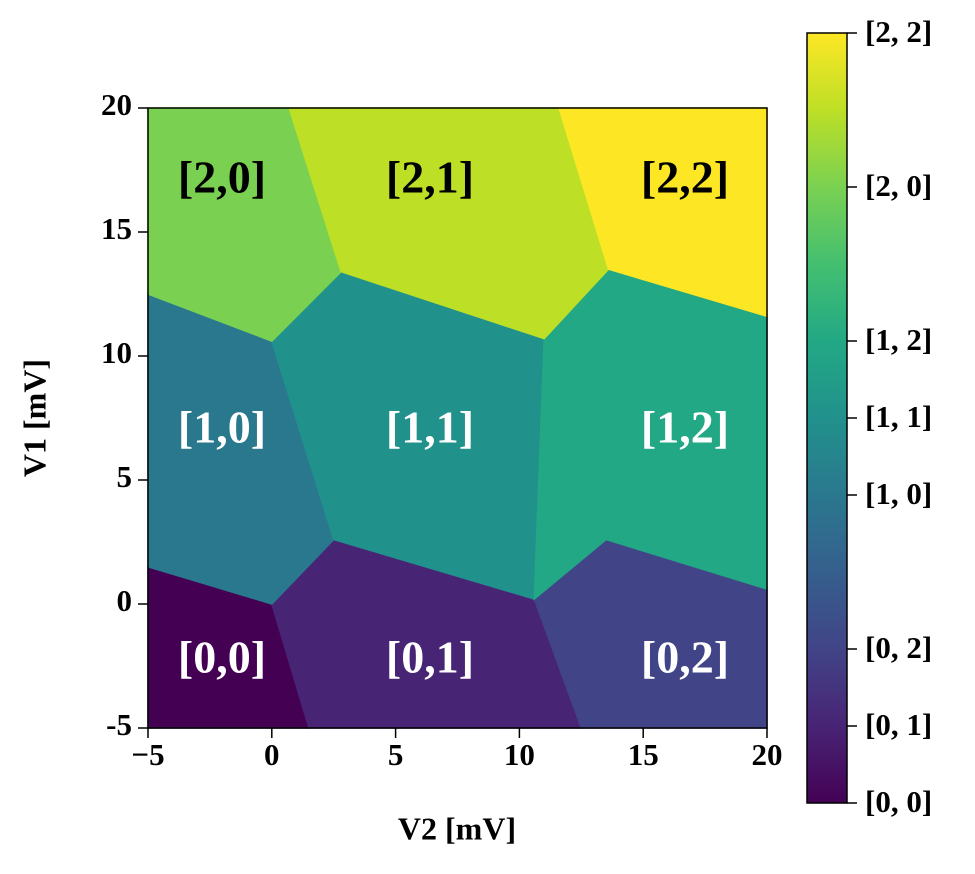 The image size is (975, 874). Describe the element at coordinates (430, 427) in the screenshot. I see `region-label: [1,1]` at that location.